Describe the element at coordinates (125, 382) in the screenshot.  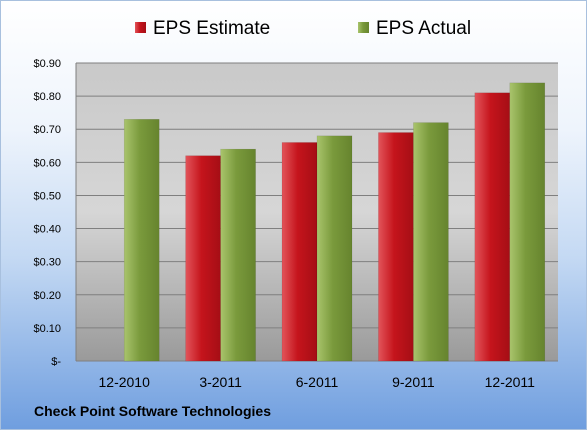
I see `x-tick-label: 12-2010` at that location.